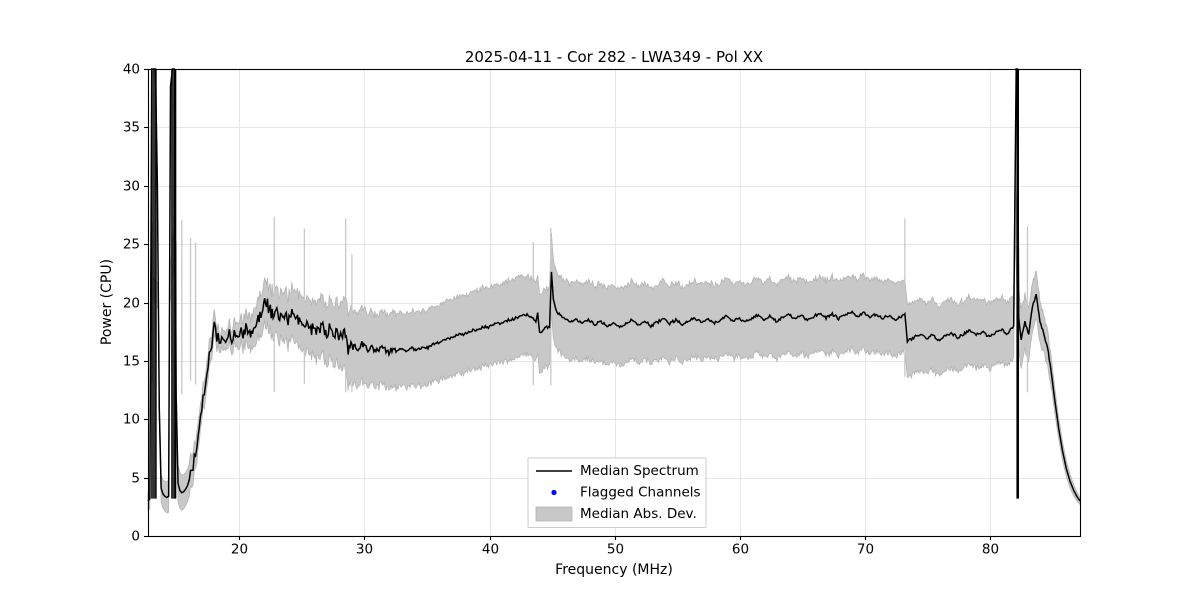 Image resolution: width=1200 pixels, height=600 pixels. Describe the element at coordinates (554, 492) in the screenshot. I see `legend-marker-swatch` at that location.